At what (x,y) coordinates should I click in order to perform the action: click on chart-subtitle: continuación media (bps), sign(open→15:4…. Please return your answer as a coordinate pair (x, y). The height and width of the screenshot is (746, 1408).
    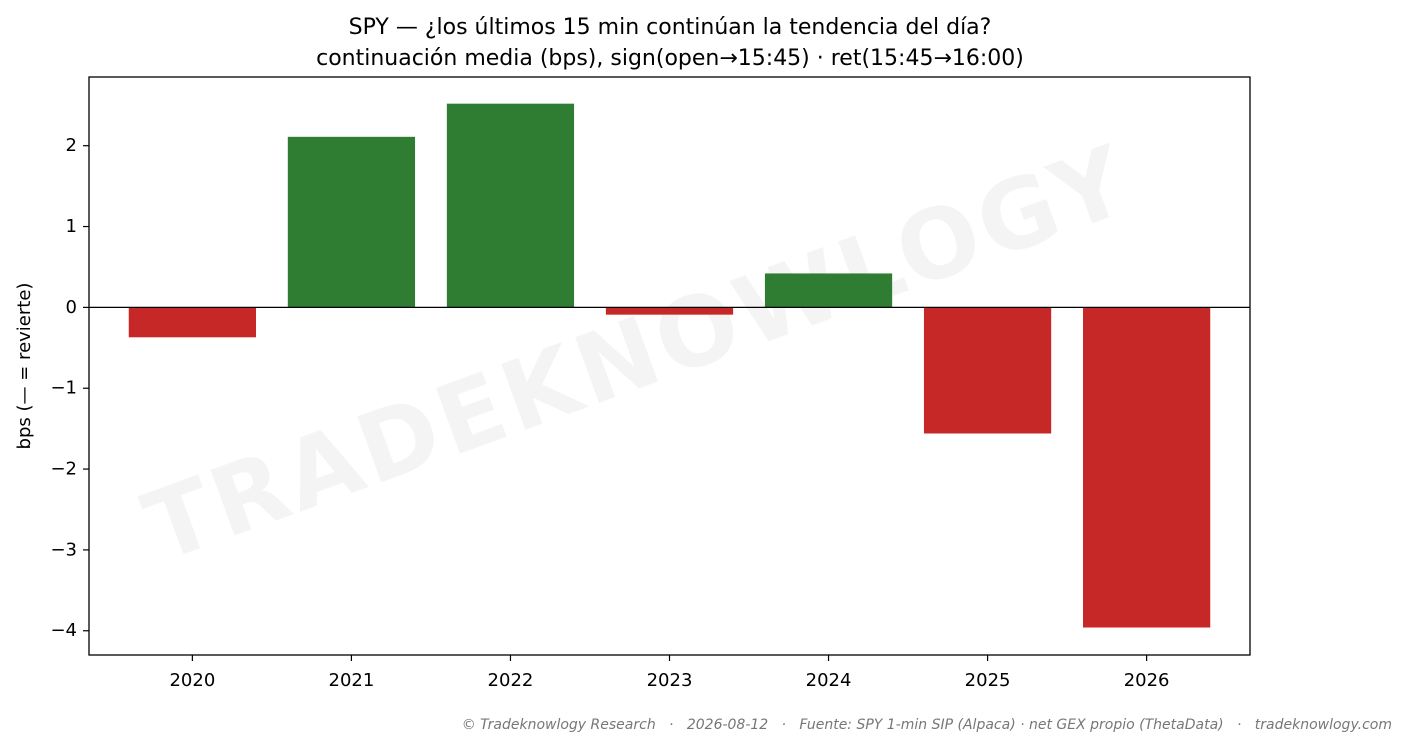
    Looking at the image, I should click on (670, 58).